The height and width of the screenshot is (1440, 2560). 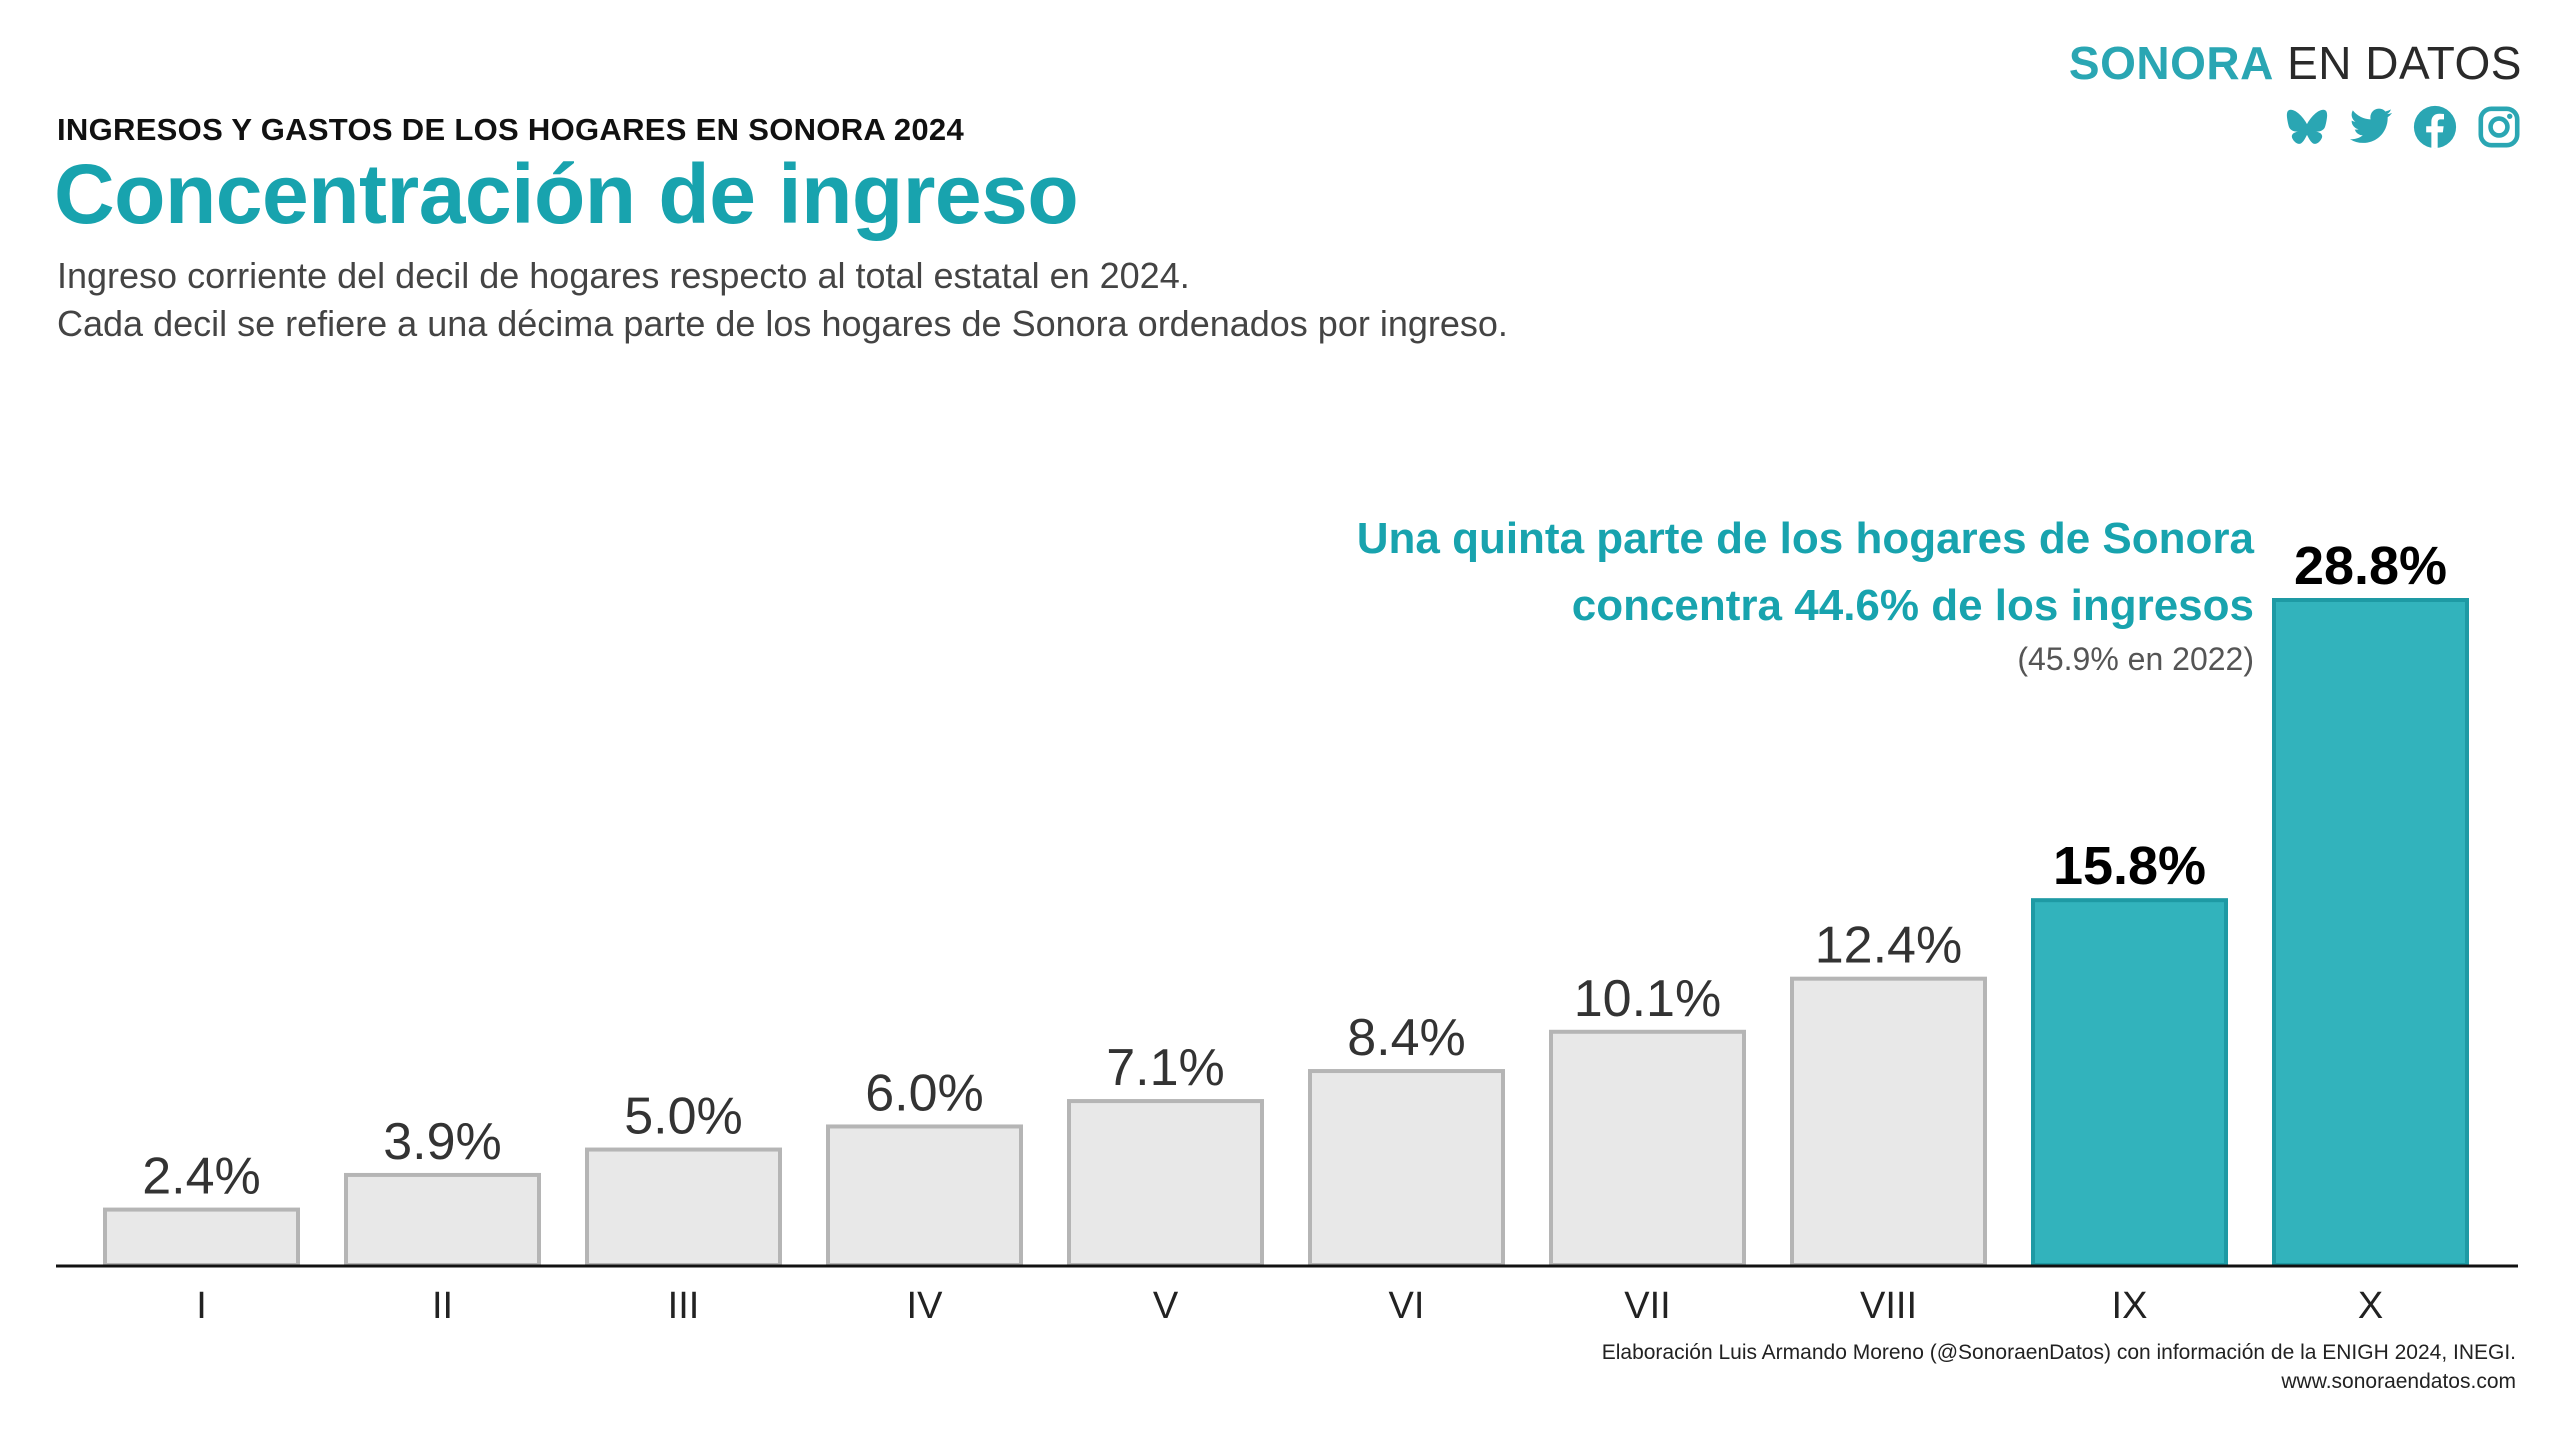 What do you see at coordinates (2129, 866) in the screenshot?
I see `bar-value-label-IX: 15.8%` at bounding box center [2129, 866].